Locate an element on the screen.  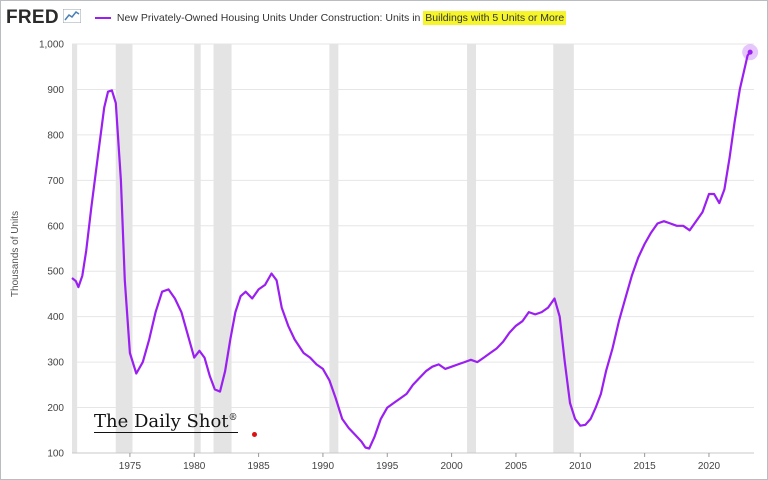
x-tick-label: 1990 is located at coordinates (323, 466).